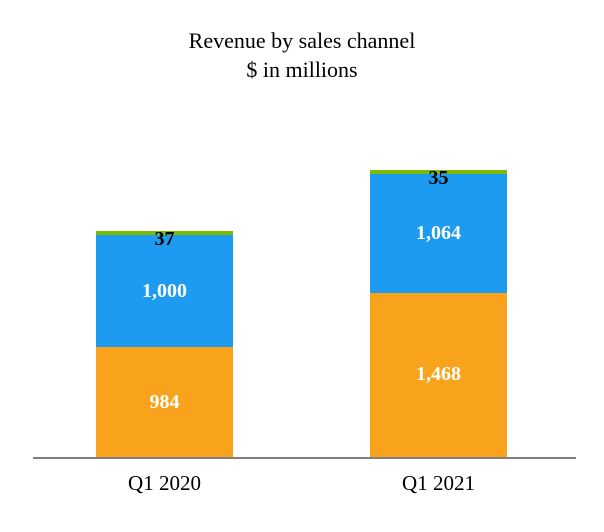  I want to click on bar-segment-bottom: 1,468, so click(438, 374).